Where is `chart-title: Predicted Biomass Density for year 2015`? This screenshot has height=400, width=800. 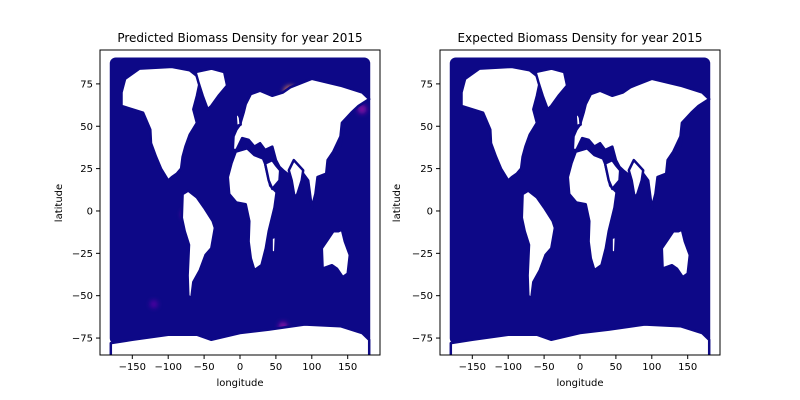
chart-title: Predicted Biomass Density for year 2015 is located at coordinates (239, 38).